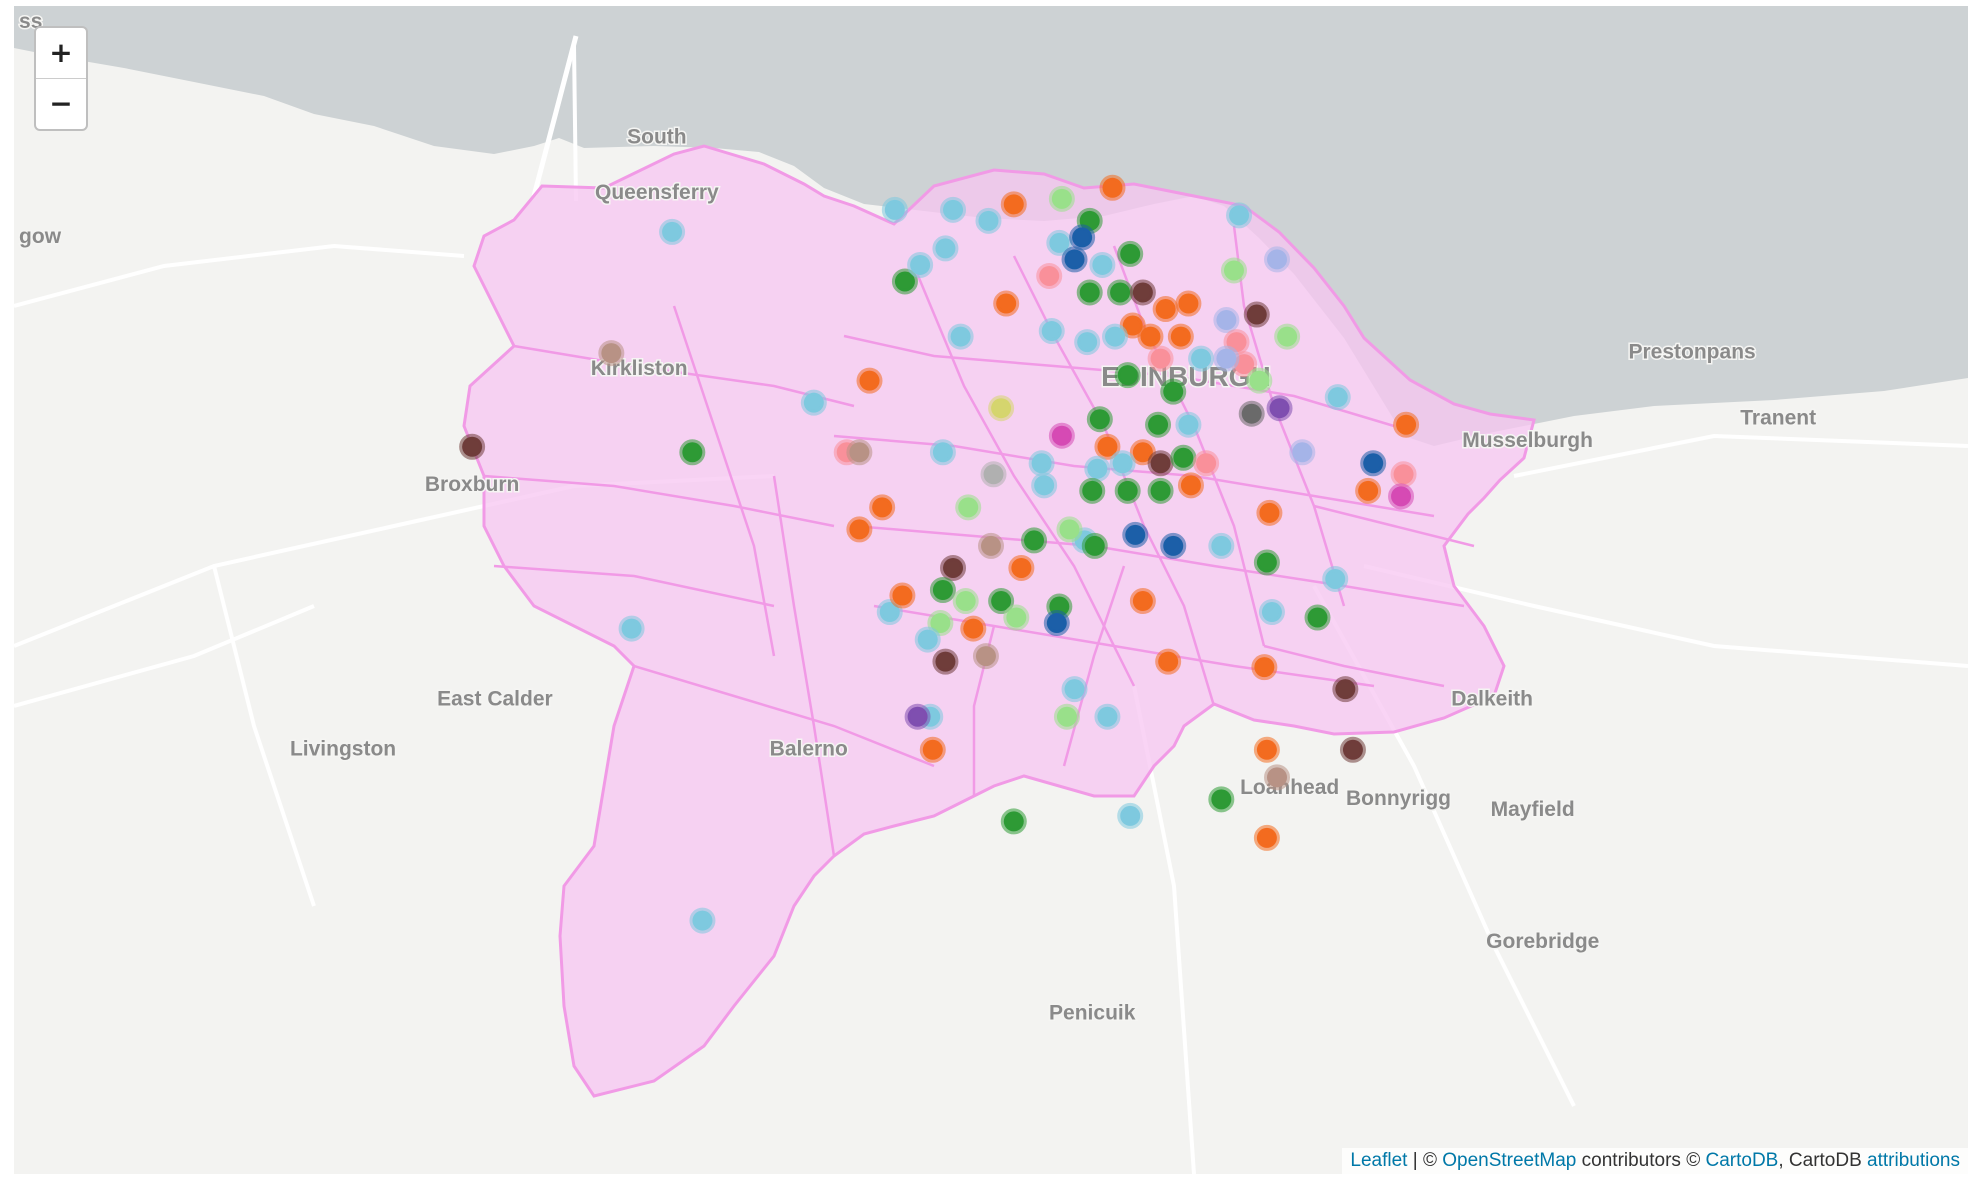  Describe the element at coordinates (1742, 1160) in the screenshot. I see `cartodb-link: CartoDB` at that location.